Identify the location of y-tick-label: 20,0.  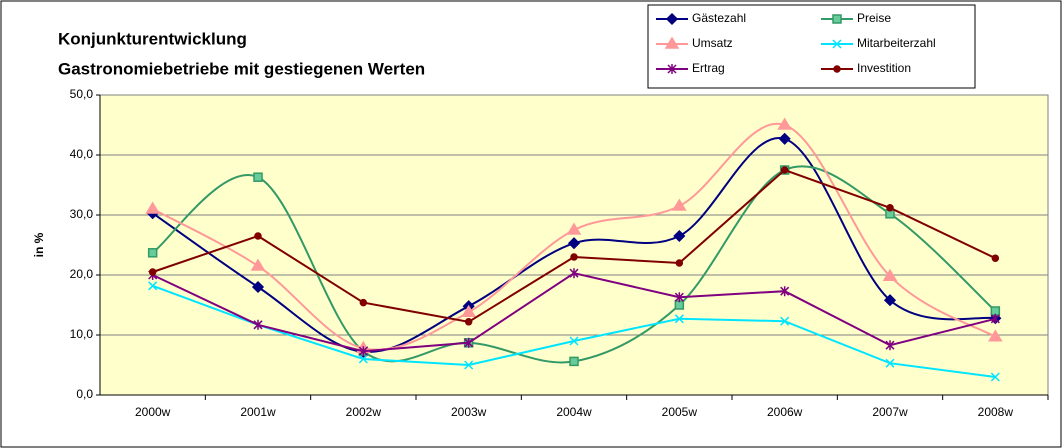
(82, 274).